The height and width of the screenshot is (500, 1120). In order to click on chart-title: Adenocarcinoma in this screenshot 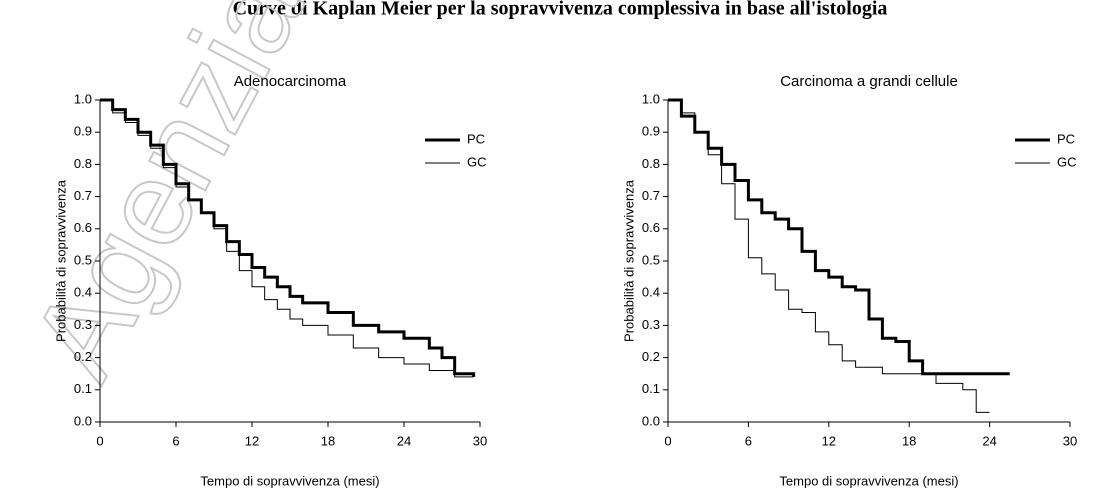, I will do `click(290, 81)`.